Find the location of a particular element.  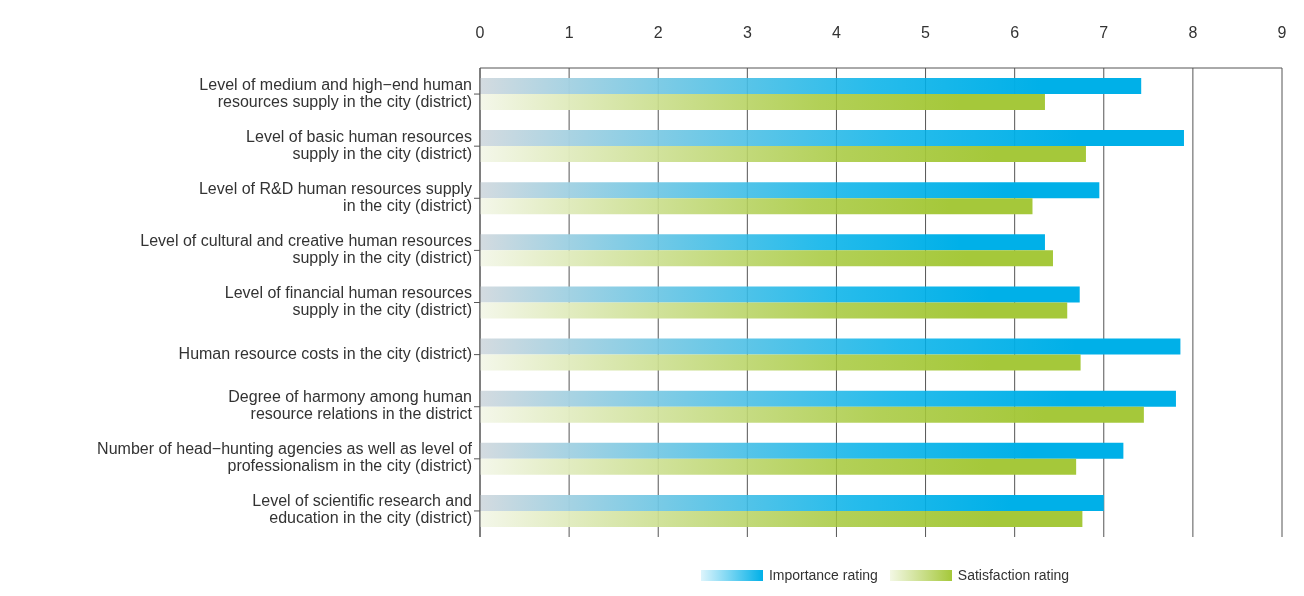

legend-label: Satisfaction rating is located at coordinates (1013, 575).